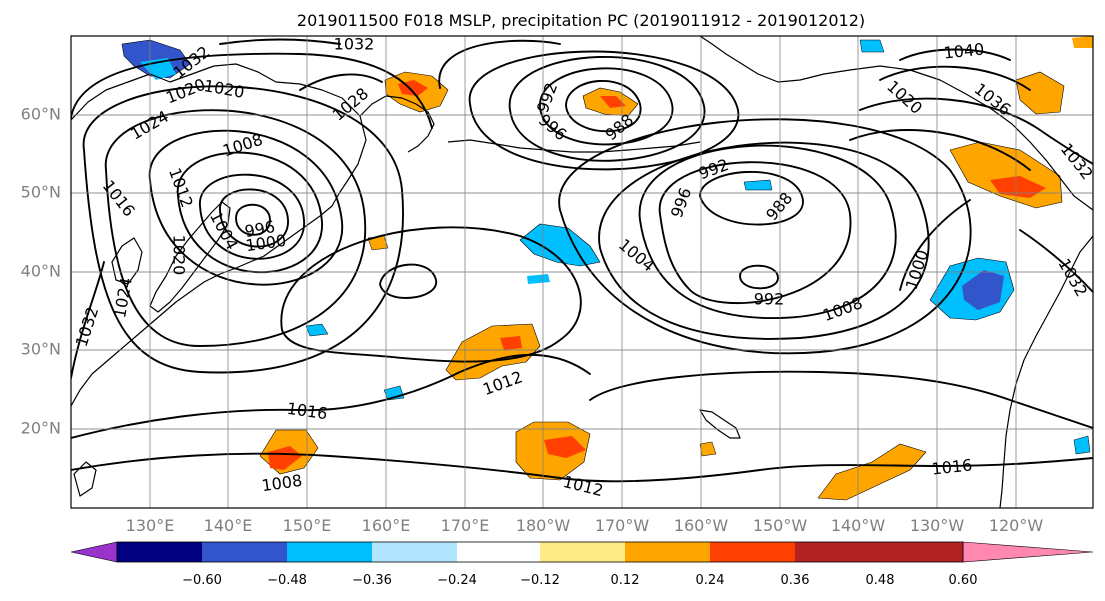  I want to click on colorbar-tick-label: 0.60, so click(963, 580).